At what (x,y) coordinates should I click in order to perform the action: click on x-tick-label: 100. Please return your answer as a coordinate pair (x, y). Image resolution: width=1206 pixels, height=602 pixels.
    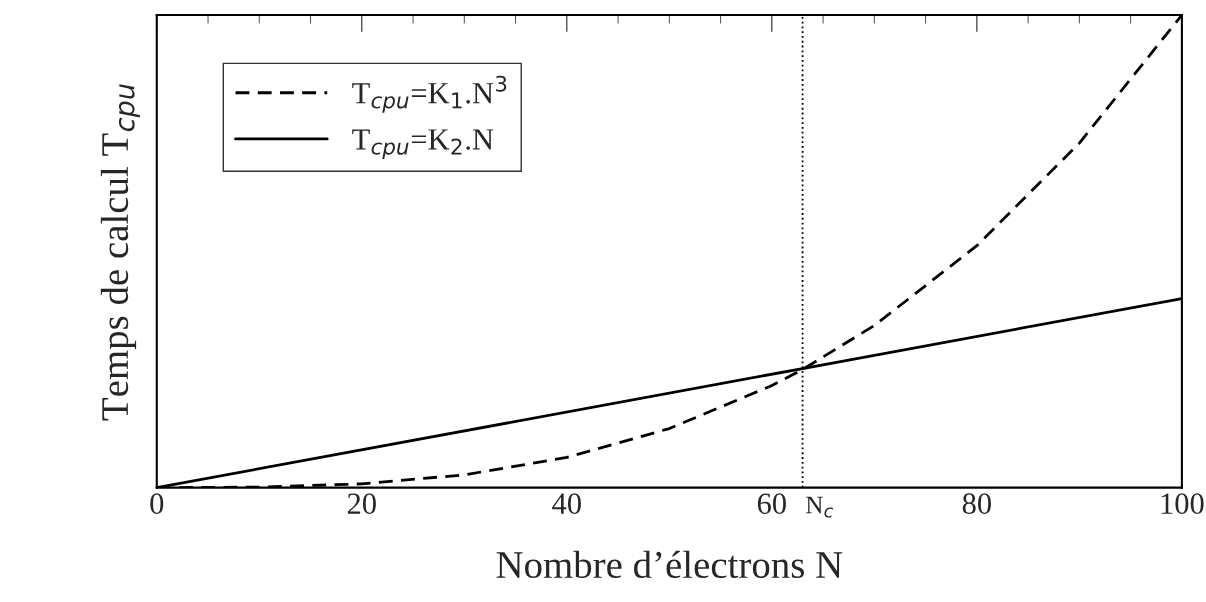
    Looking at the image, I should click on (1182, 503).